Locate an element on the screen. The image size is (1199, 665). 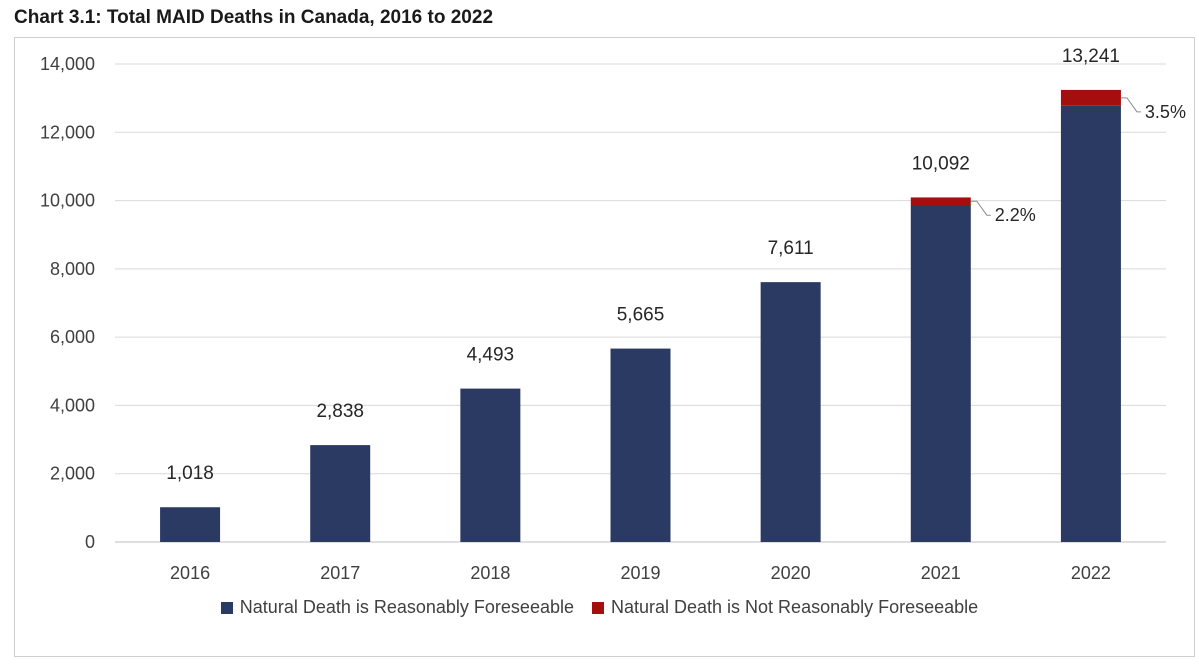
bar-total-label: 1,018 is located at coordinates (190, 473).